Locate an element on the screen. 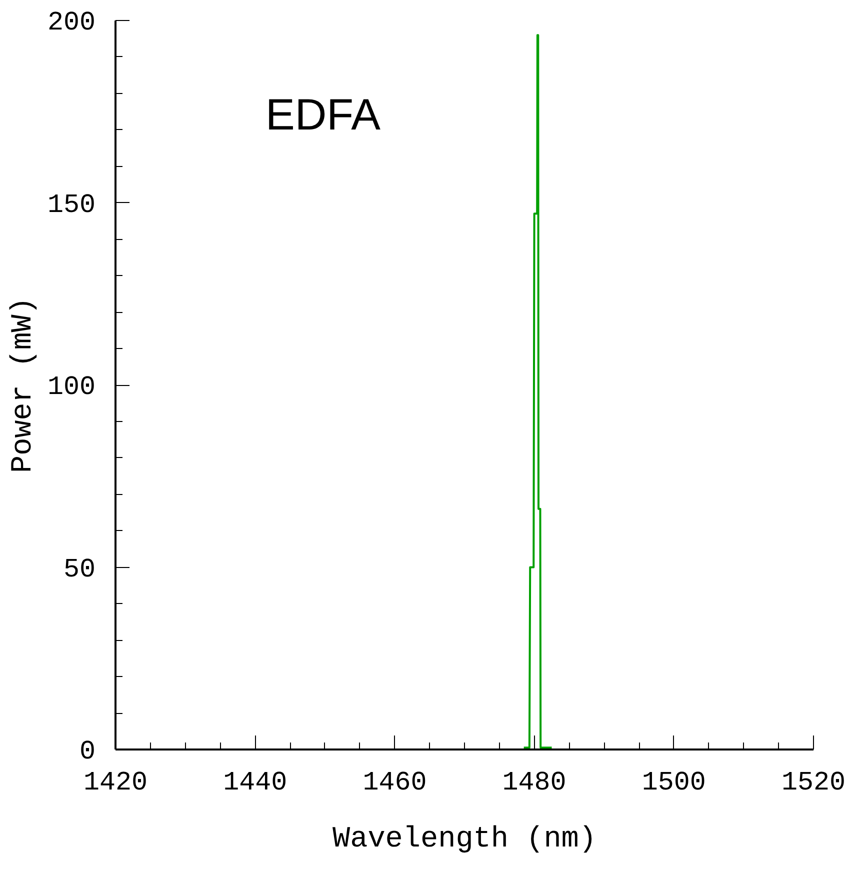 This screenshot has width=861, height=879. x-tick-label: 1500 is located at coordinates (674, 783).